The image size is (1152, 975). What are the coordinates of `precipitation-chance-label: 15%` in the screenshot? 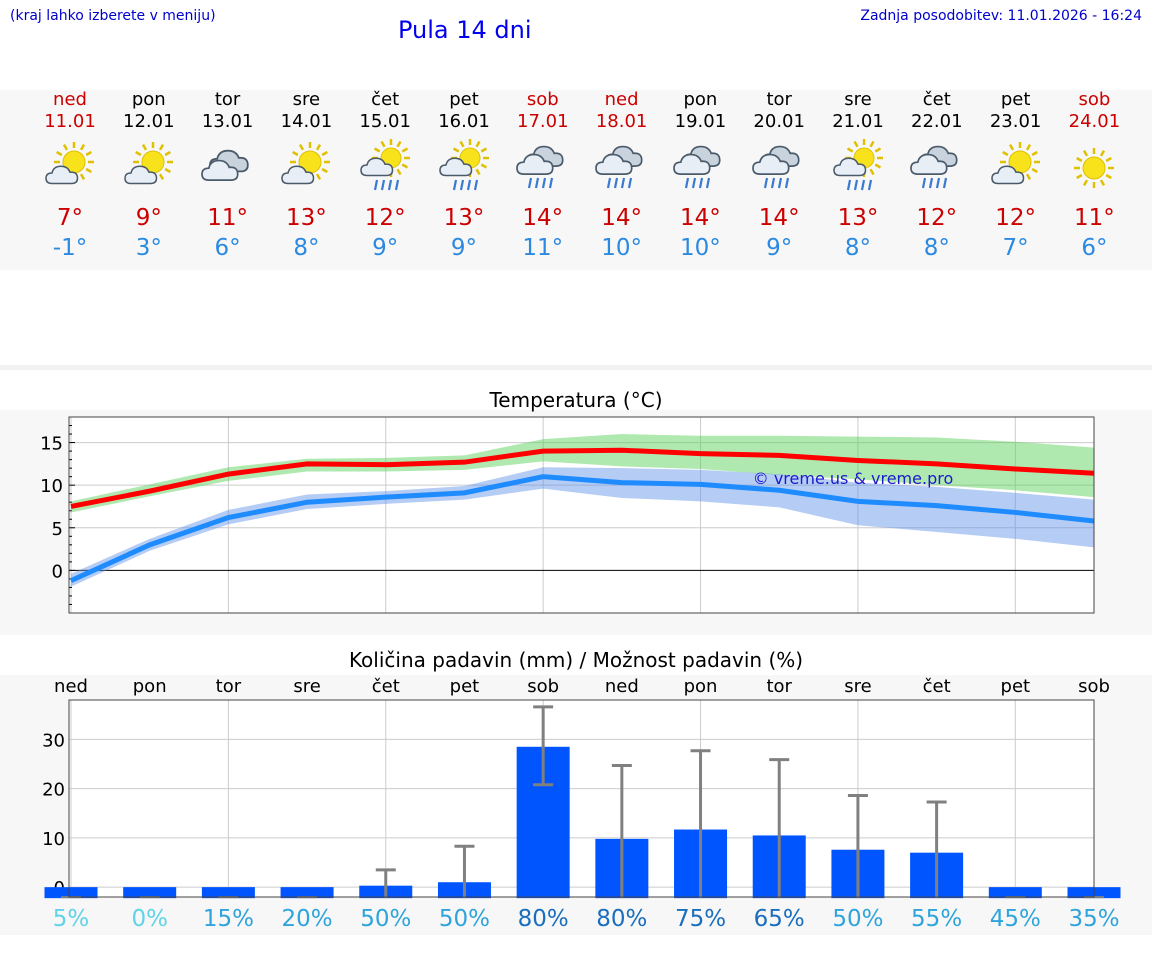 It's located at (228, 919).